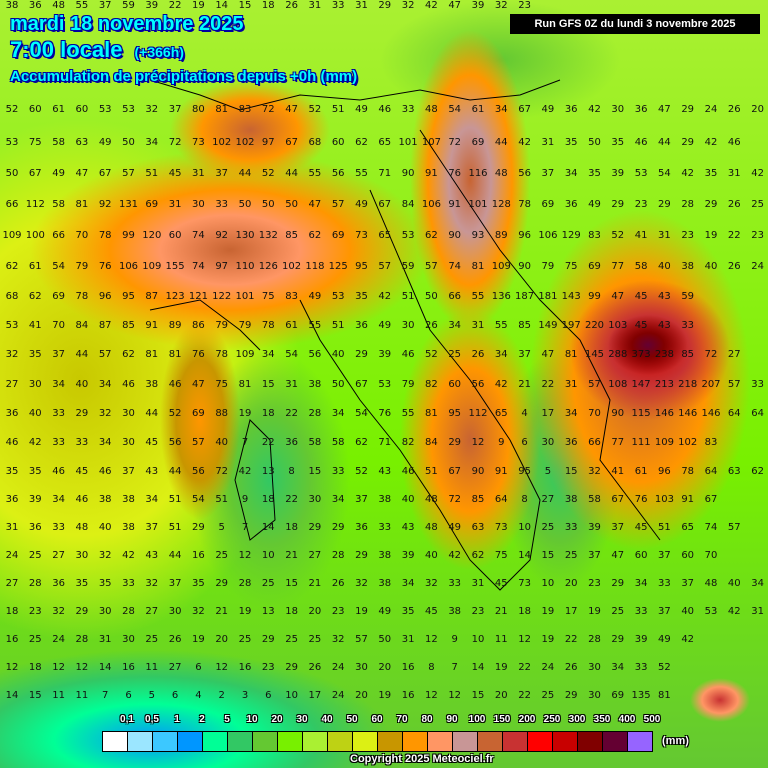  What do you see at coordinates (105, 325) in the screenshot?
I see `grid-value: 87` at bounding box center [105, 325].